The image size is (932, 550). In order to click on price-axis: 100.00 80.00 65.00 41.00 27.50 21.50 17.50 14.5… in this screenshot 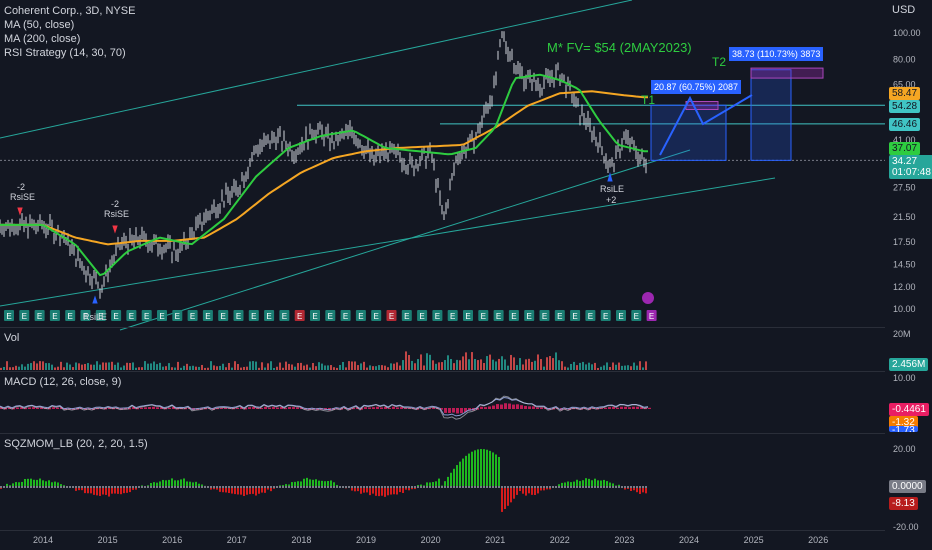, I will do `click(907, 171)`.